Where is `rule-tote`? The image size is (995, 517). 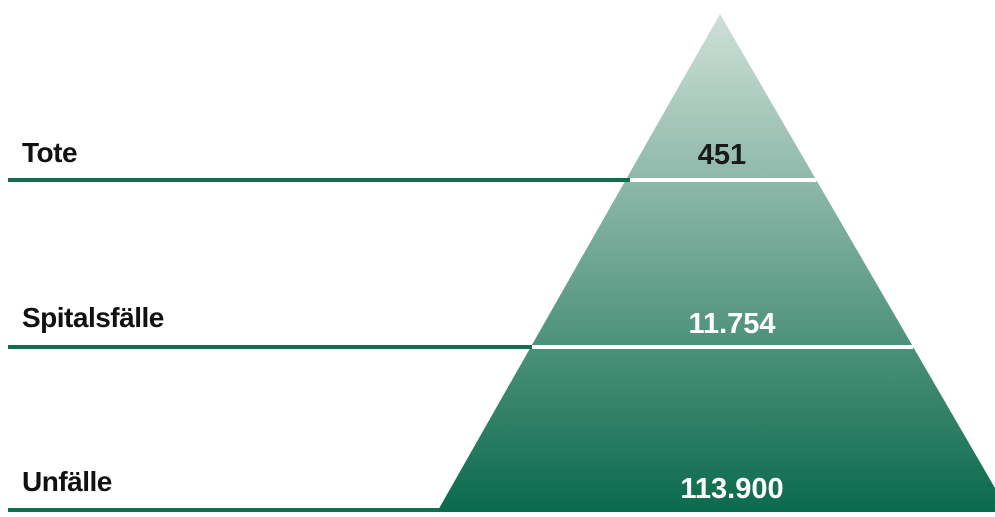 rule-tote is located at coordinates (319, 180).